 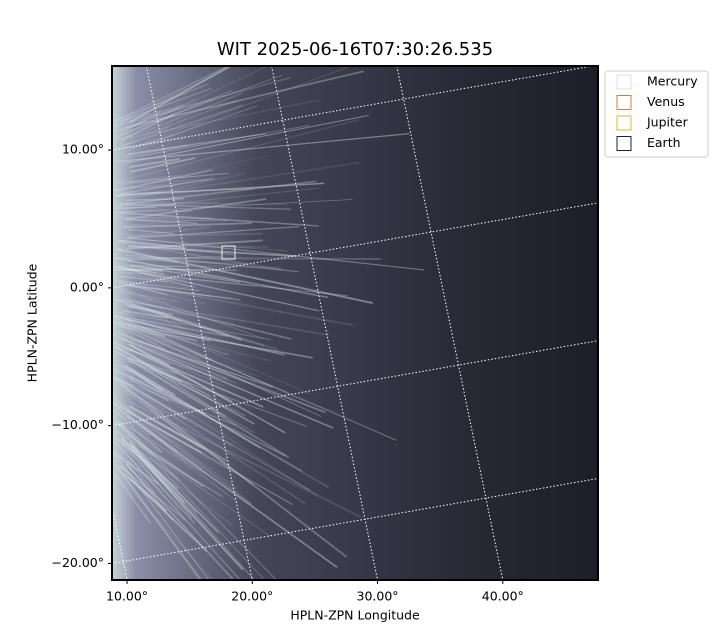 I want to click on legend-label: Venus, so click(x=666, y=101).